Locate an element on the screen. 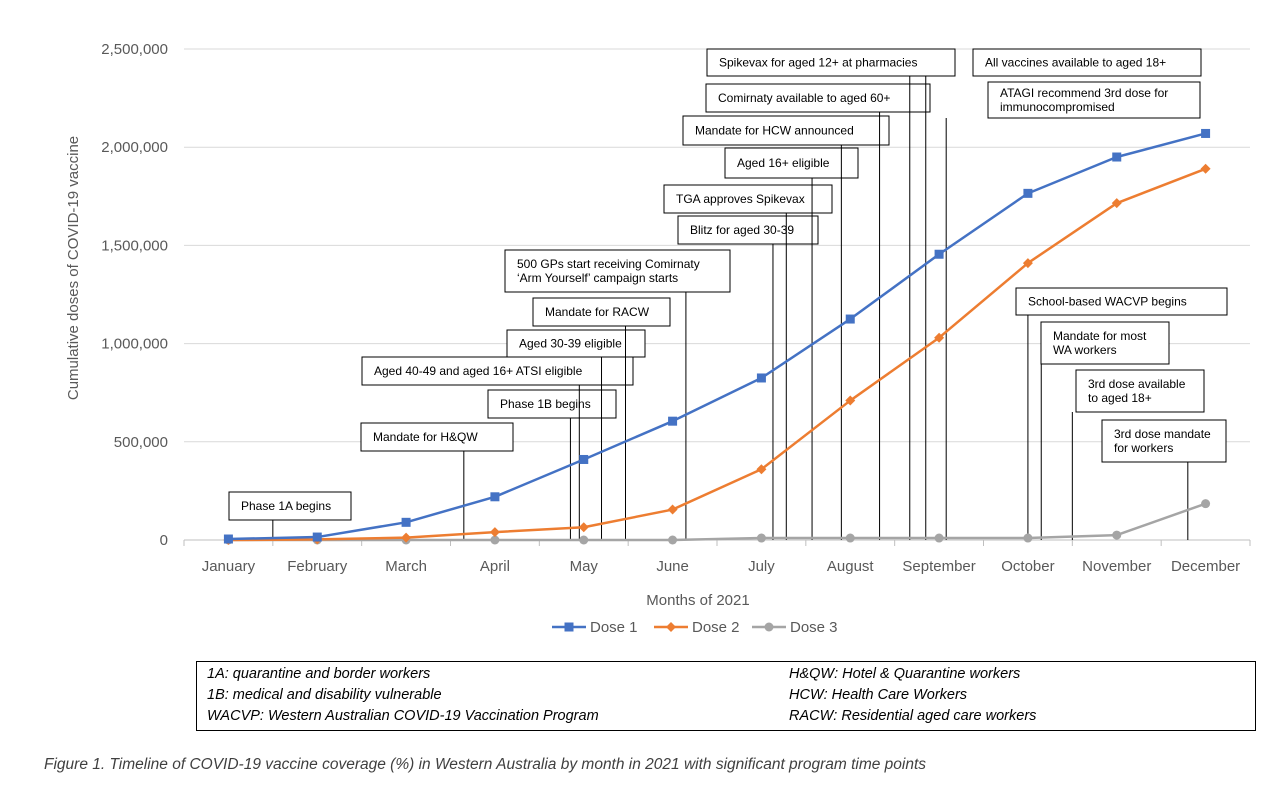 The image size is (1280, 786). x-tick-label: September is located at coordinates (938, 566).